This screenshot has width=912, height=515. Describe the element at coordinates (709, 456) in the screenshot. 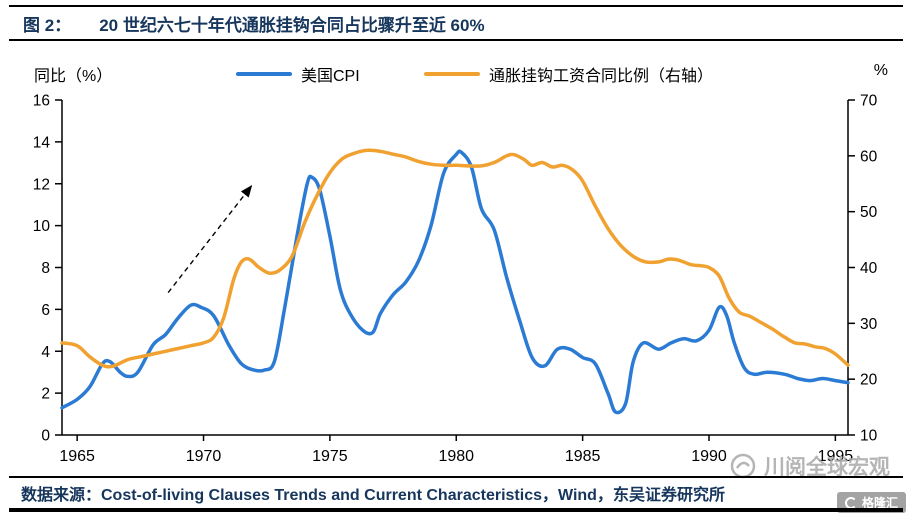

I see `x-tick-label: 1990` at that location.